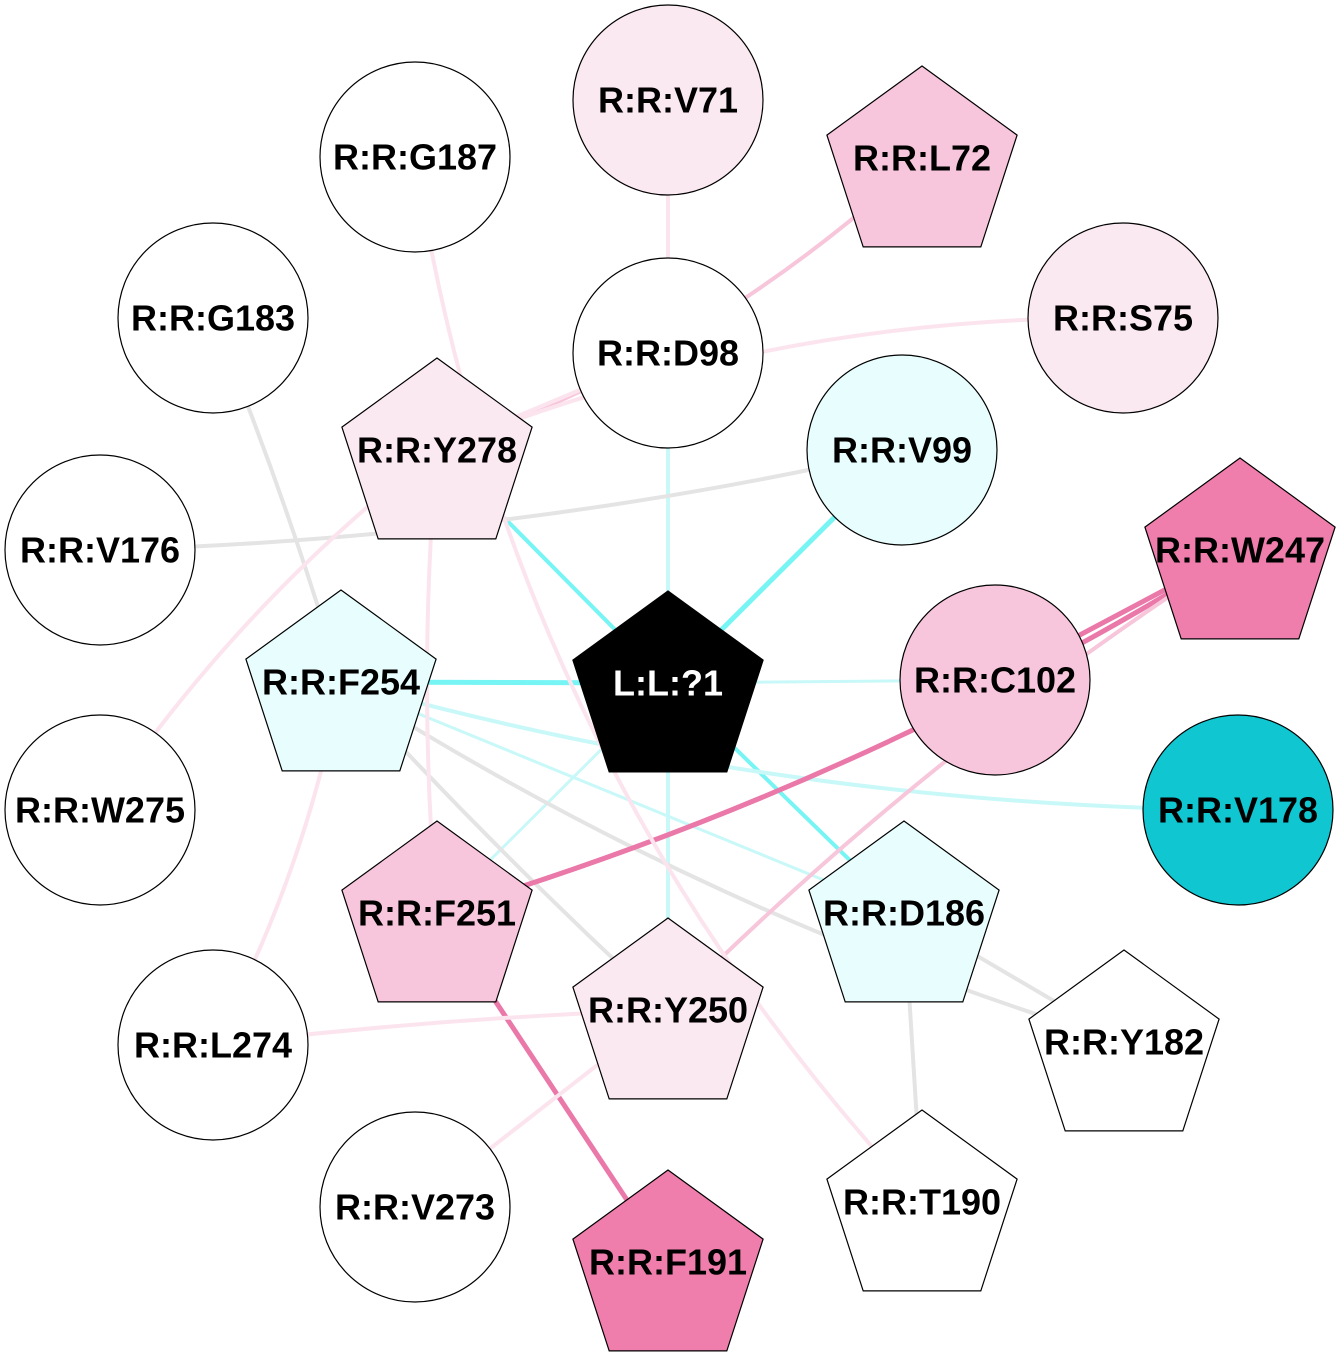 The width and height of the screenshot is (1338, 1368). I want to click on node-r-r-v99: R:R:V99, so click(902, 450).